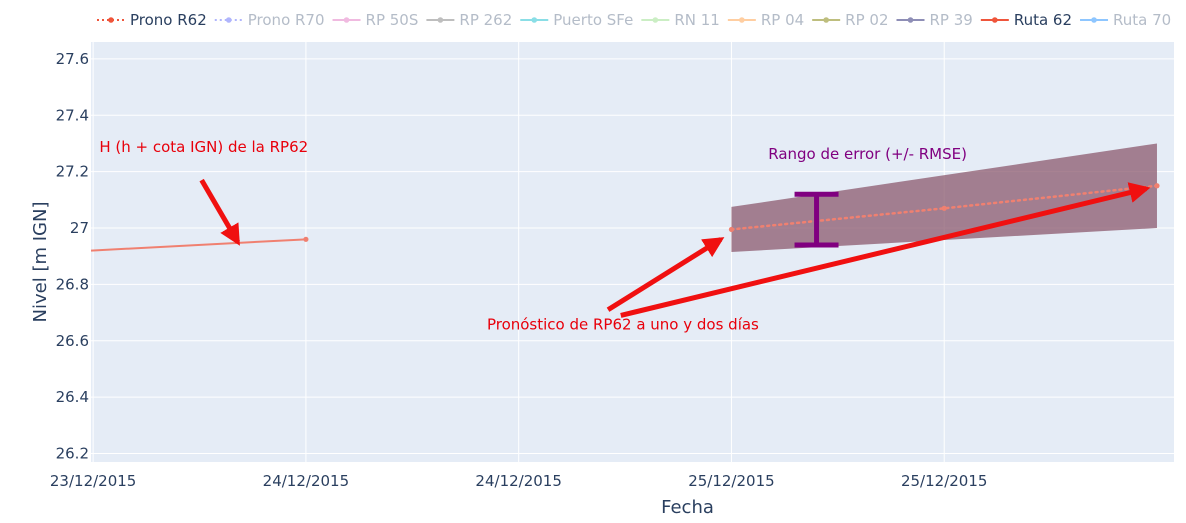 The width and height of the screenshot is (1186, 523). I want to click on x-tick-label: 23/12/2015, so click(93, 481).